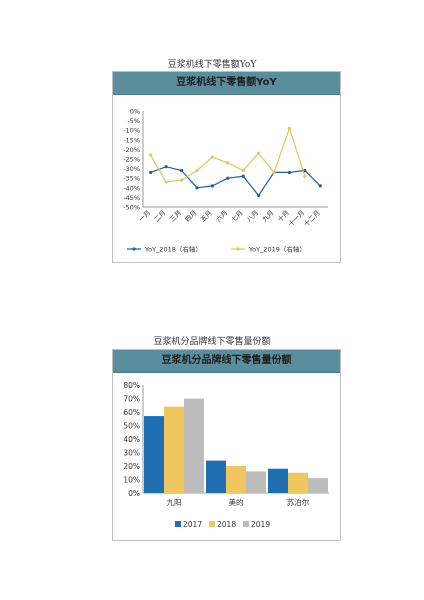  Describe the element at coordinates (131, 208) in the screenshot. I see `chart1-y-tick-label: -50%` at that location.